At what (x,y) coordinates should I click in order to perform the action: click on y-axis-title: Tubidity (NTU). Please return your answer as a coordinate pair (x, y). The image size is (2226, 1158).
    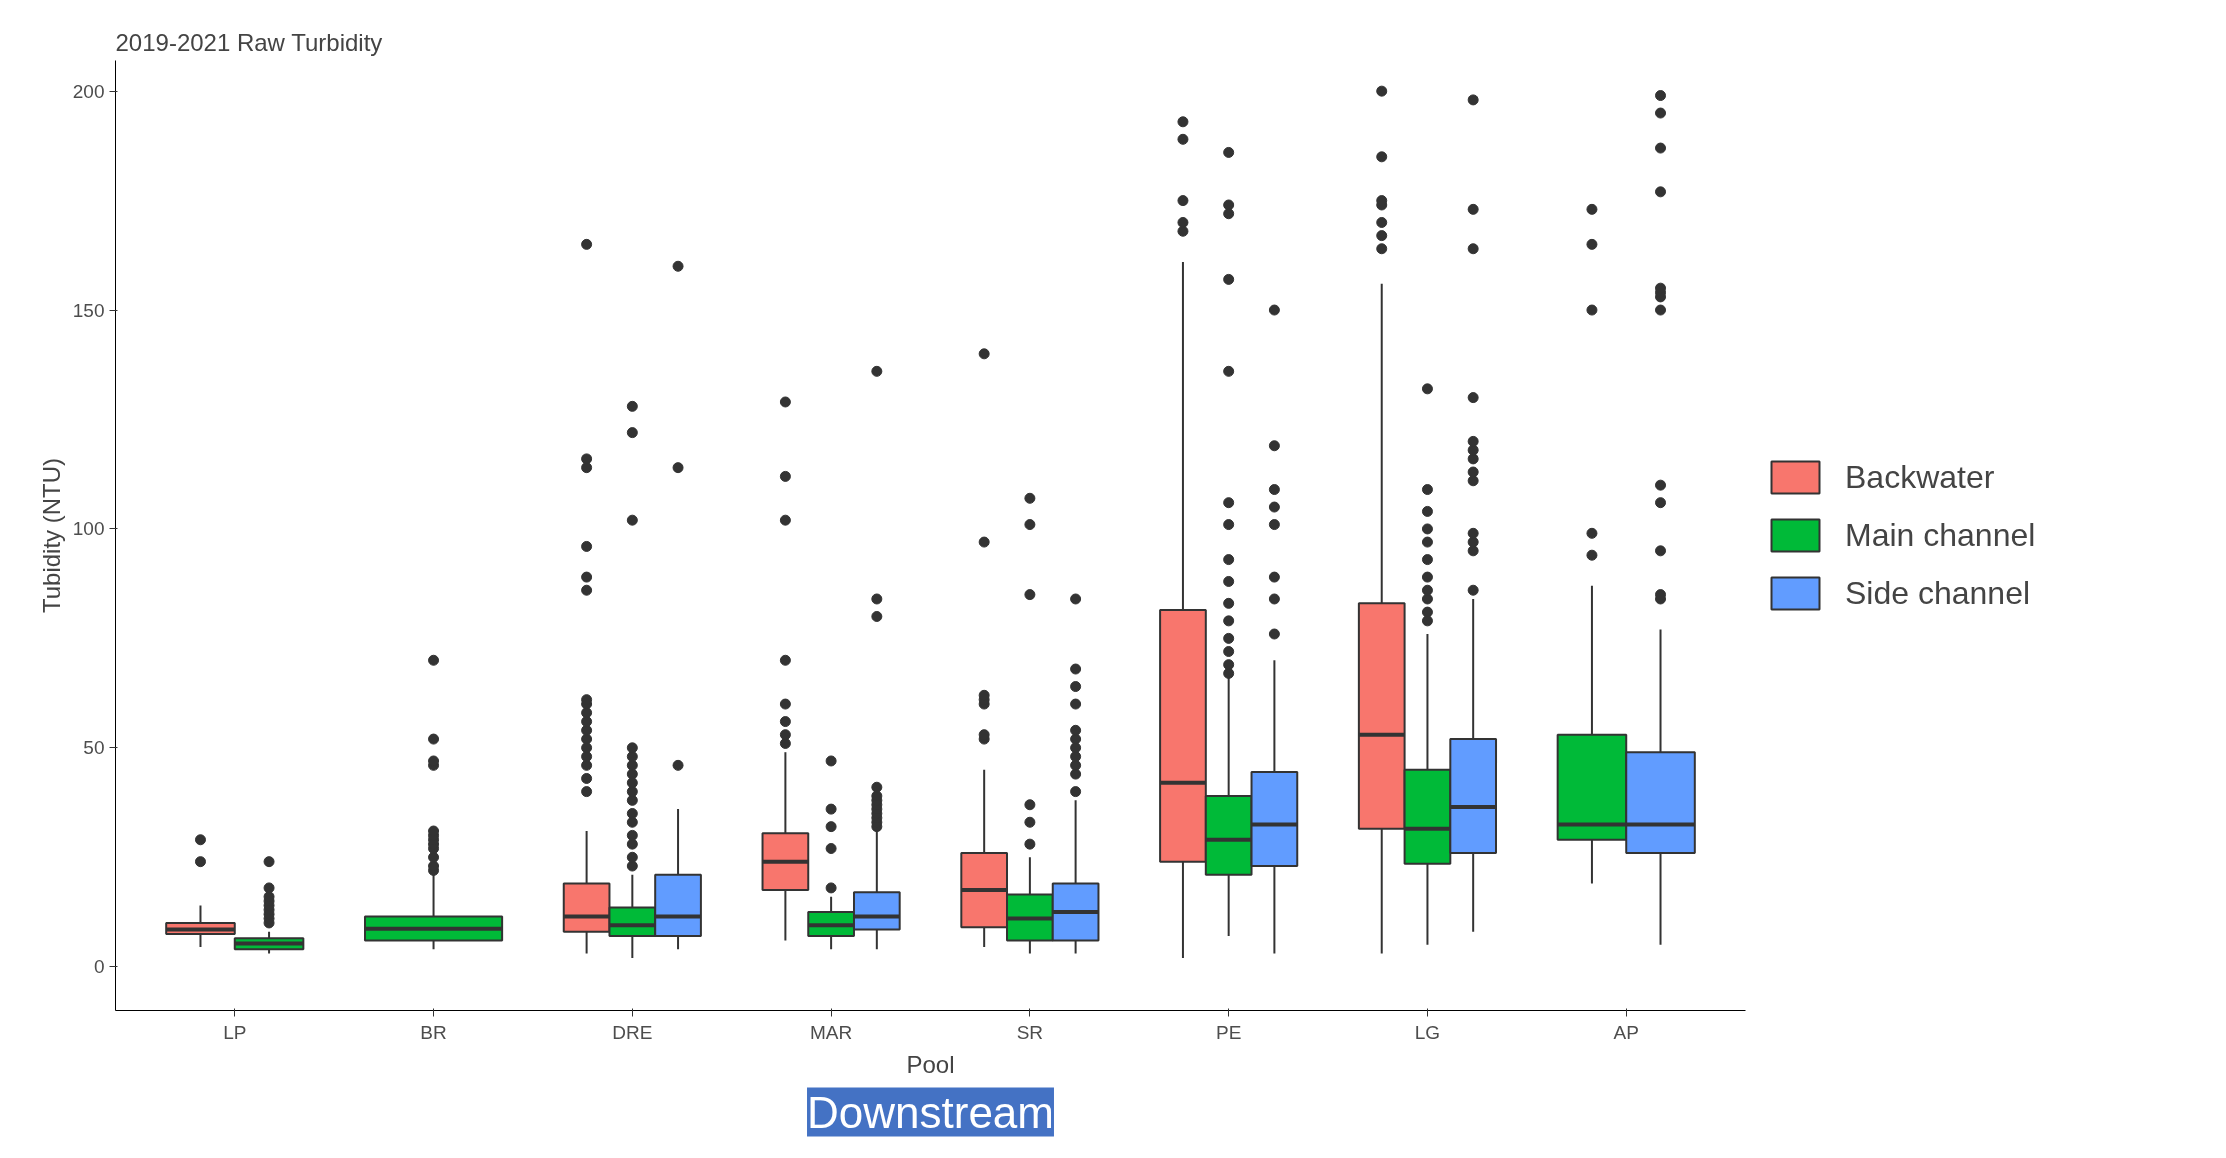
    Looking at the image, I should click on (51, 535).